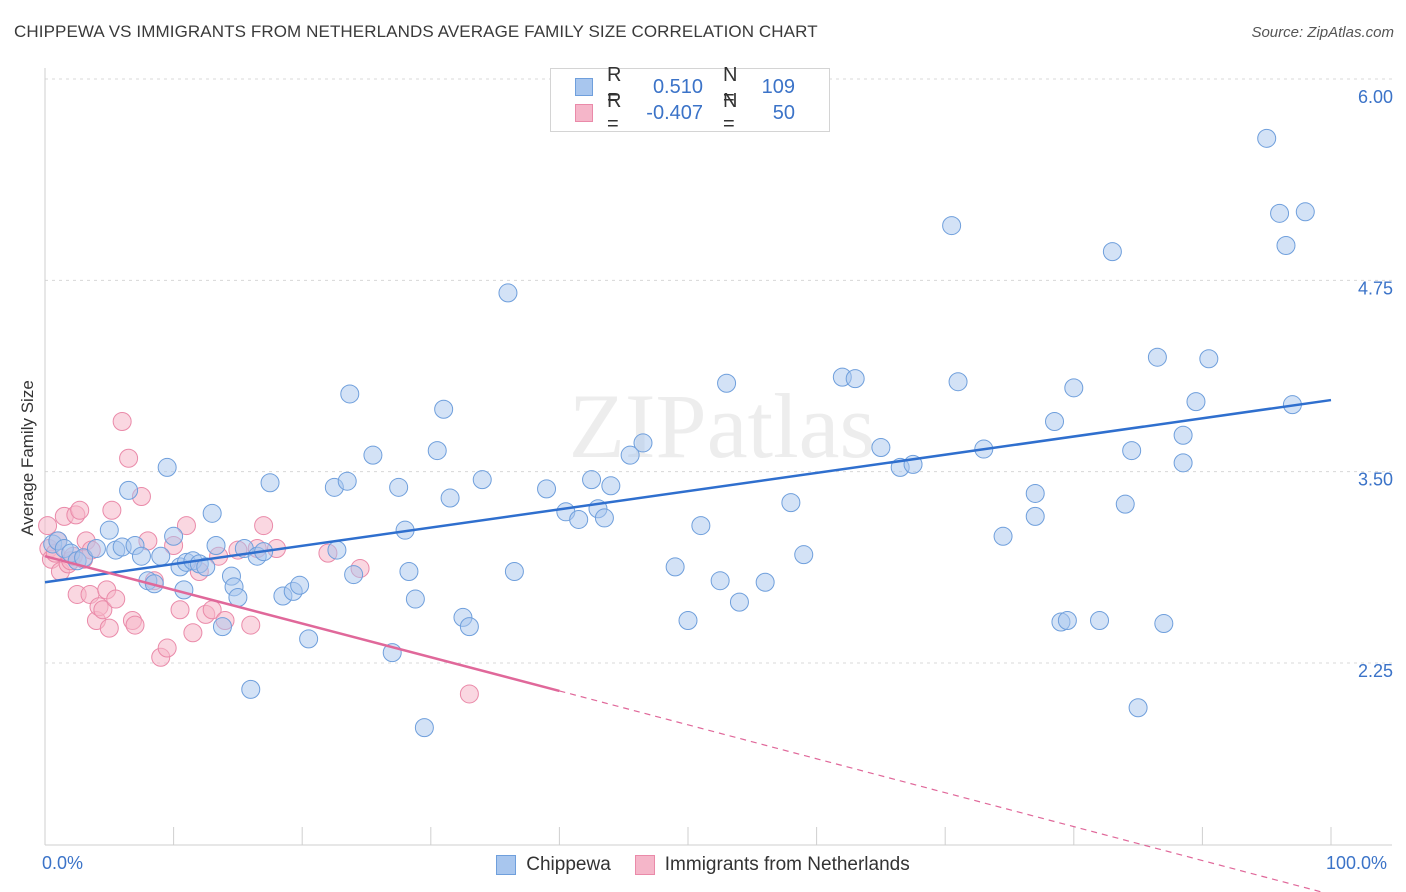  I want to click on y-axis-label: Average Family Size, so click(27, 458).